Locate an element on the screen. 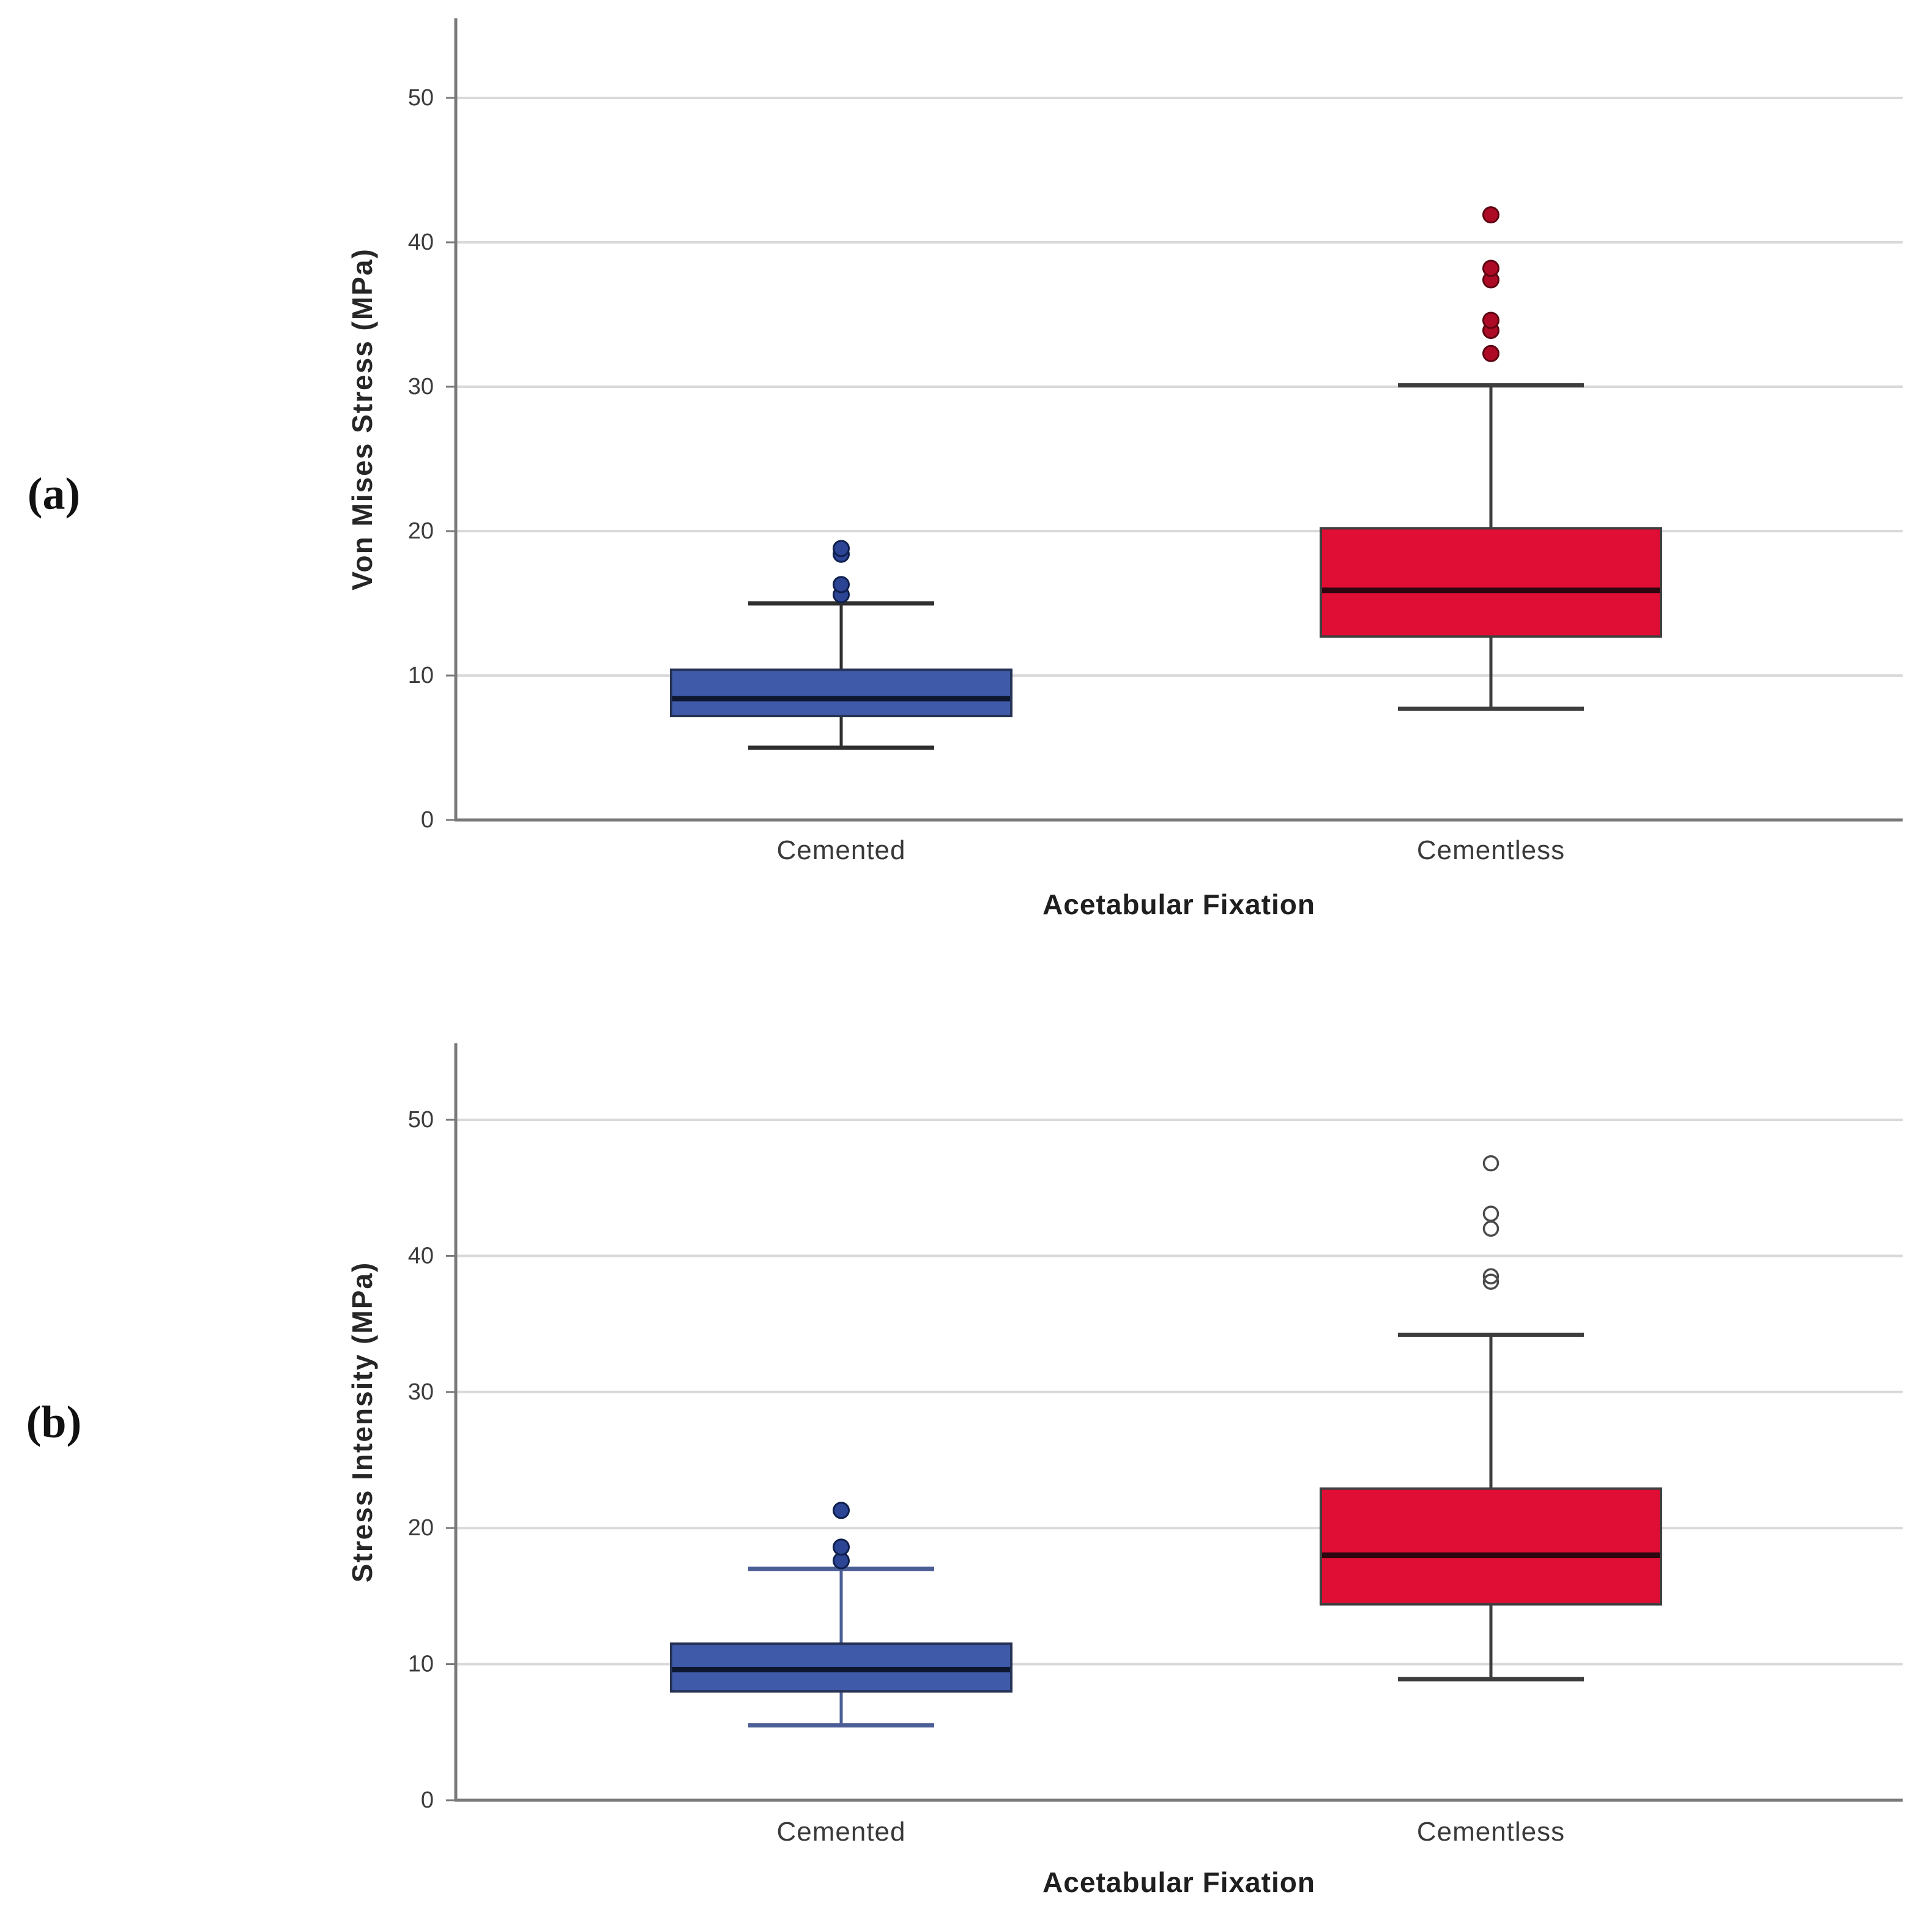 This screenshot has height=1911, width=1932. box-cemented-panel-b is located at coordinates (841, 1615).